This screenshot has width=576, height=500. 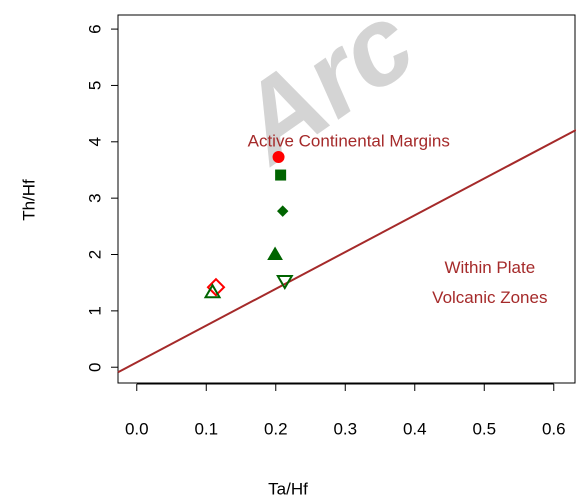 I want to click on y-axis-label: Th/Hf, so click(x=28, y=200).